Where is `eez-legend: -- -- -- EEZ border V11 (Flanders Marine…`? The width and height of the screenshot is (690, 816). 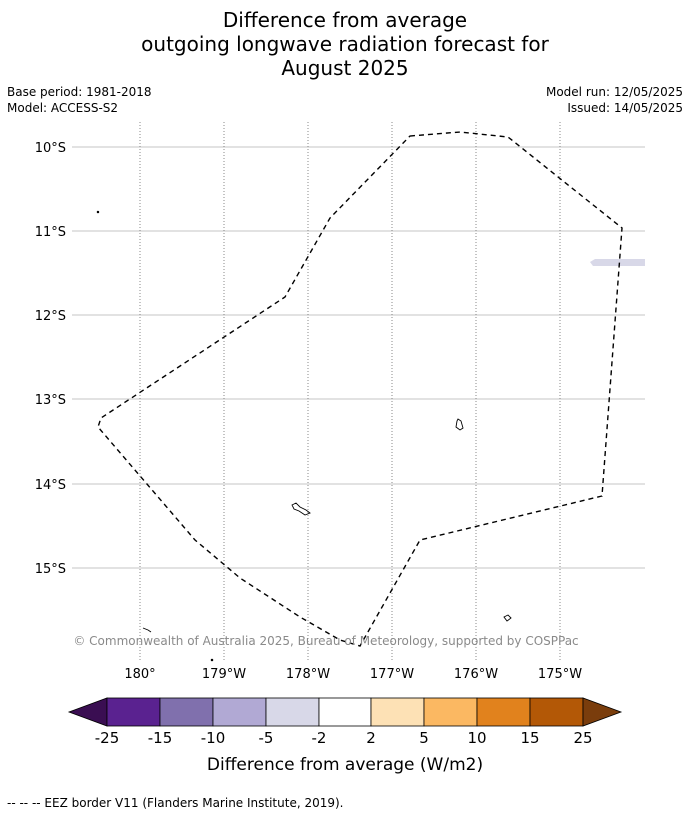 eez-legend: -- -- -- EEZ border V11 (Flanders Marine… is located at coordinates (175, 803).